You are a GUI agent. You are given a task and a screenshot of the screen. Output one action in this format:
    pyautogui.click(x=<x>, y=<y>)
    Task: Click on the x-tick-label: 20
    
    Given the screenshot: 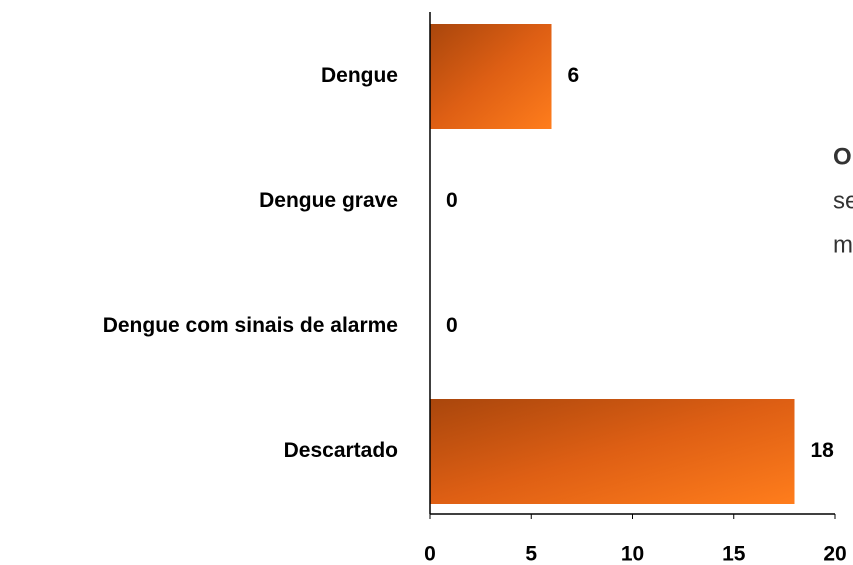 What is the action you would take?
    pyautogui.click(x=834, y=554)
    